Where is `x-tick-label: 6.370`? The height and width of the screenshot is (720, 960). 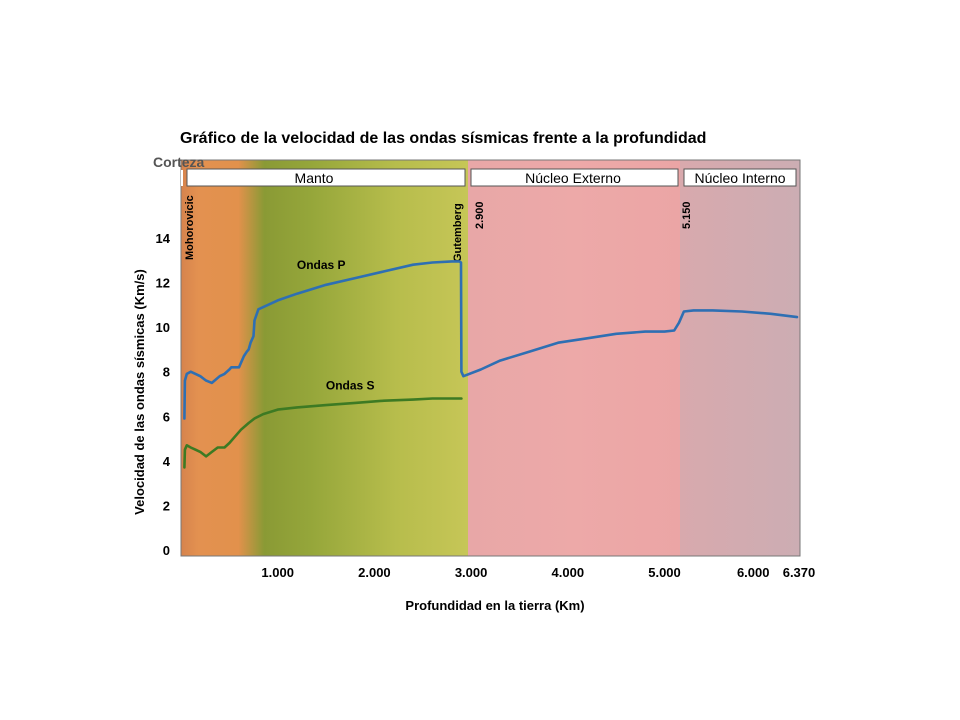 x-tick-label: 6.370 is located at coordinates (799, 572).